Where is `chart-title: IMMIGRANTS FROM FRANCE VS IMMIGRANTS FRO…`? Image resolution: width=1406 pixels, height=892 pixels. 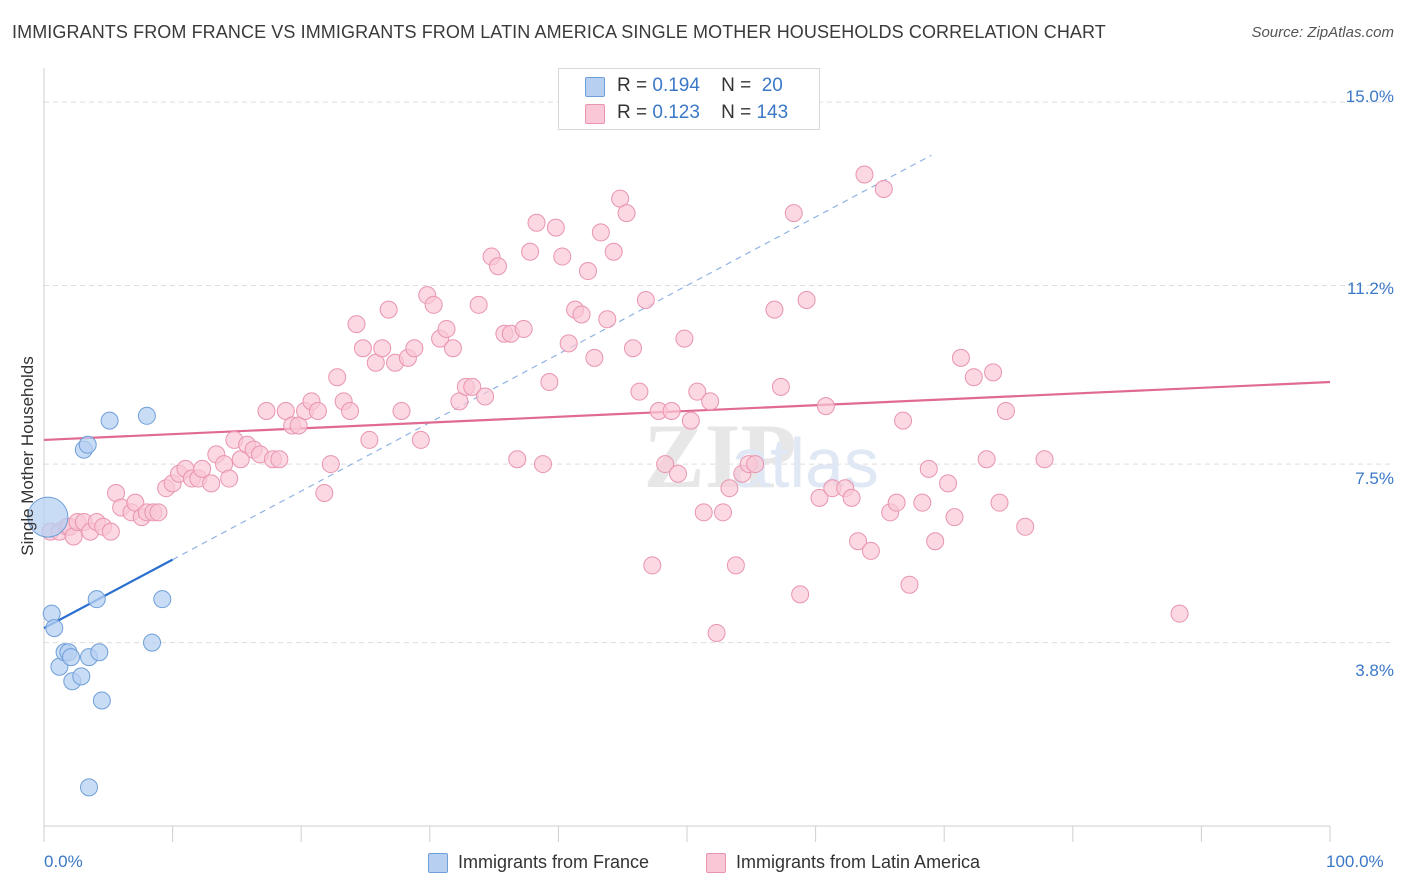
chart-title: IMMIGRANTS FROM FRANCE VS IMMIGRANTS FRO… is located at coordinates (559, 32).